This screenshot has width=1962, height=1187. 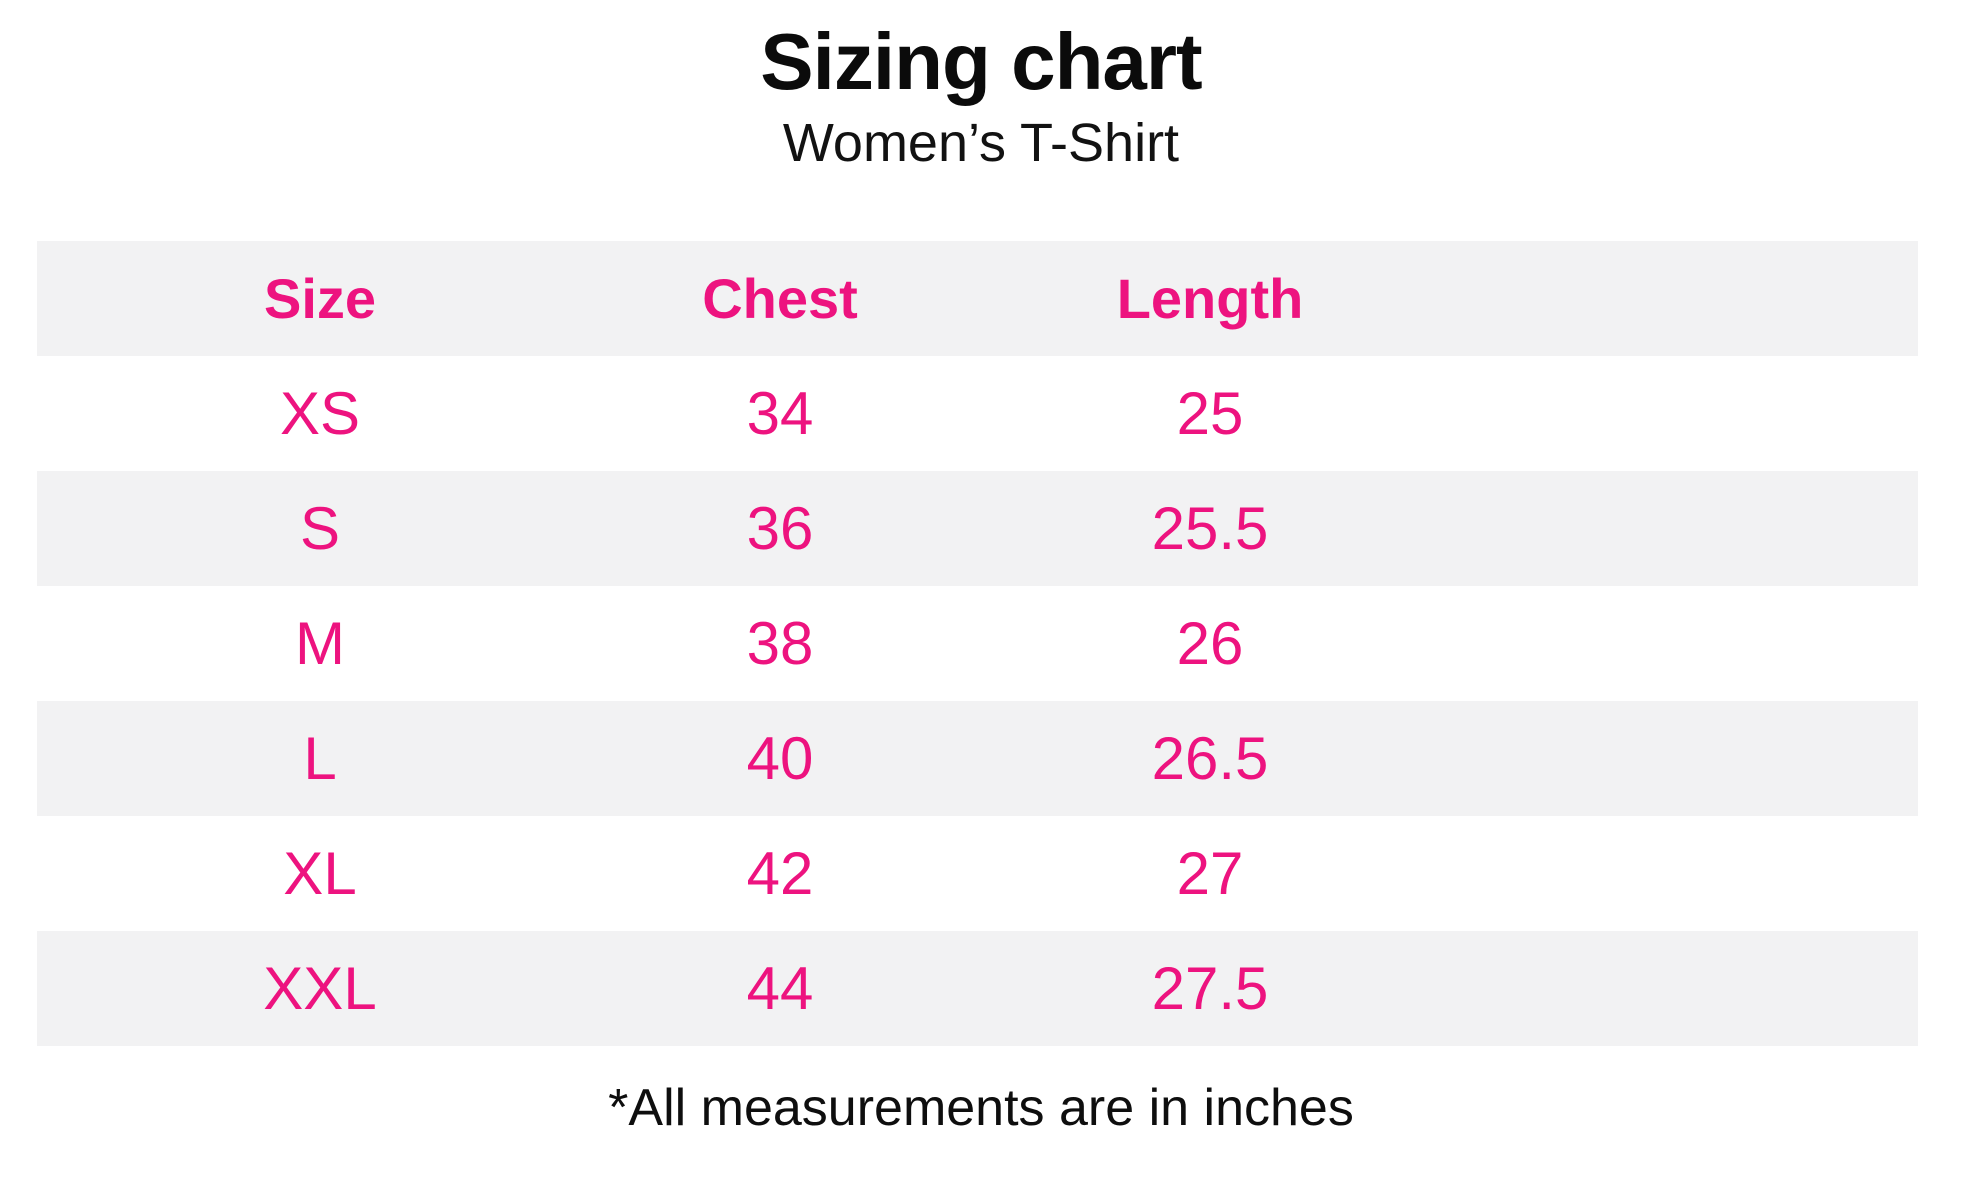 I want to click on chest-cell: 40, so click(x=780, y=758).